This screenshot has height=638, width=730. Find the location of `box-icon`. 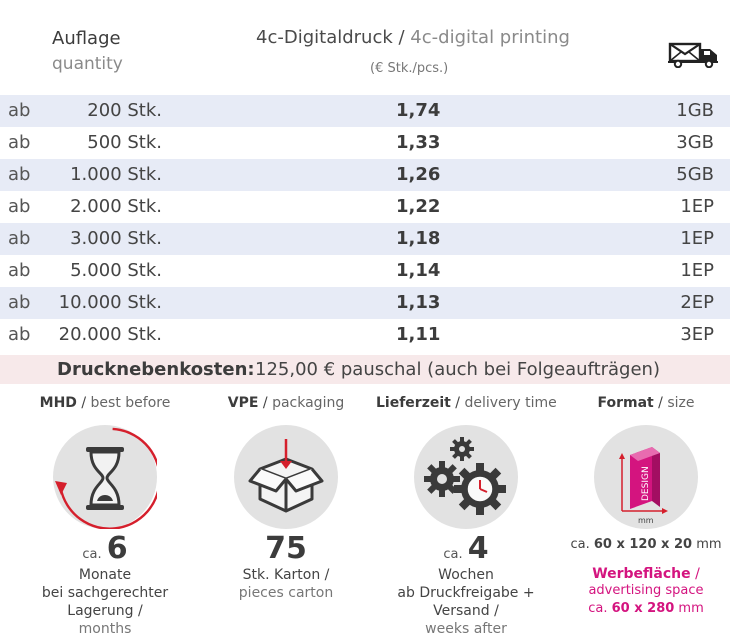

box-icon is located at coordinates (286, 477).